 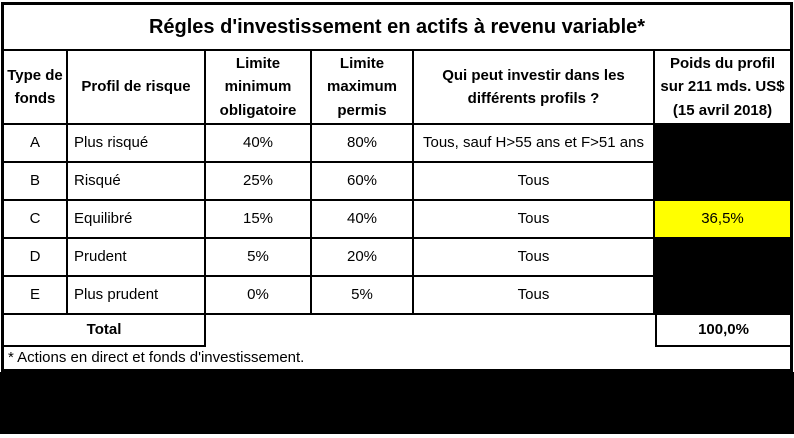 I want to click on table-row-c: C Equilibré 15% 40% Tous 36,5%, so click(x=397, y=220).